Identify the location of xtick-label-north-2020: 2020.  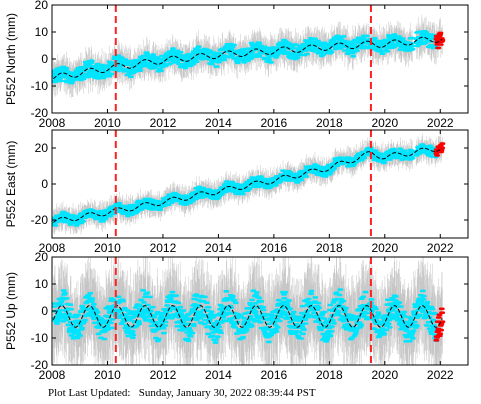
(384, 123).